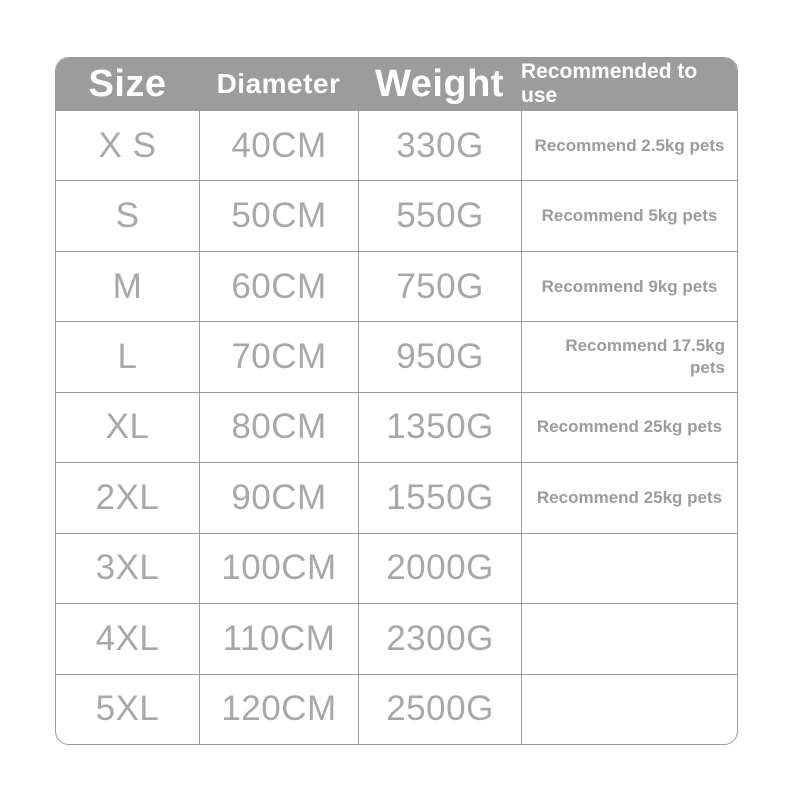 The width and height of the screenshot is (790, 800). I want to click on table-row-4xl: 4XL 110CM 2300G, so click(396, 638).